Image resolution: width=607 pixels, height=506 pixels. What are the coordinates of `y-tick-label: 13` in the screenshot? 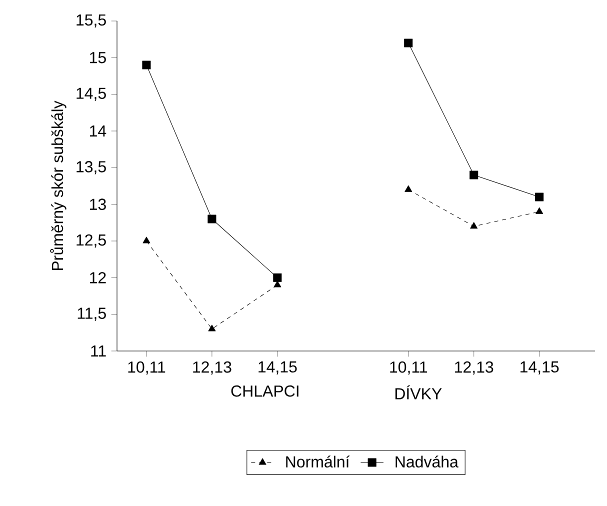 It's located at (98, 204).